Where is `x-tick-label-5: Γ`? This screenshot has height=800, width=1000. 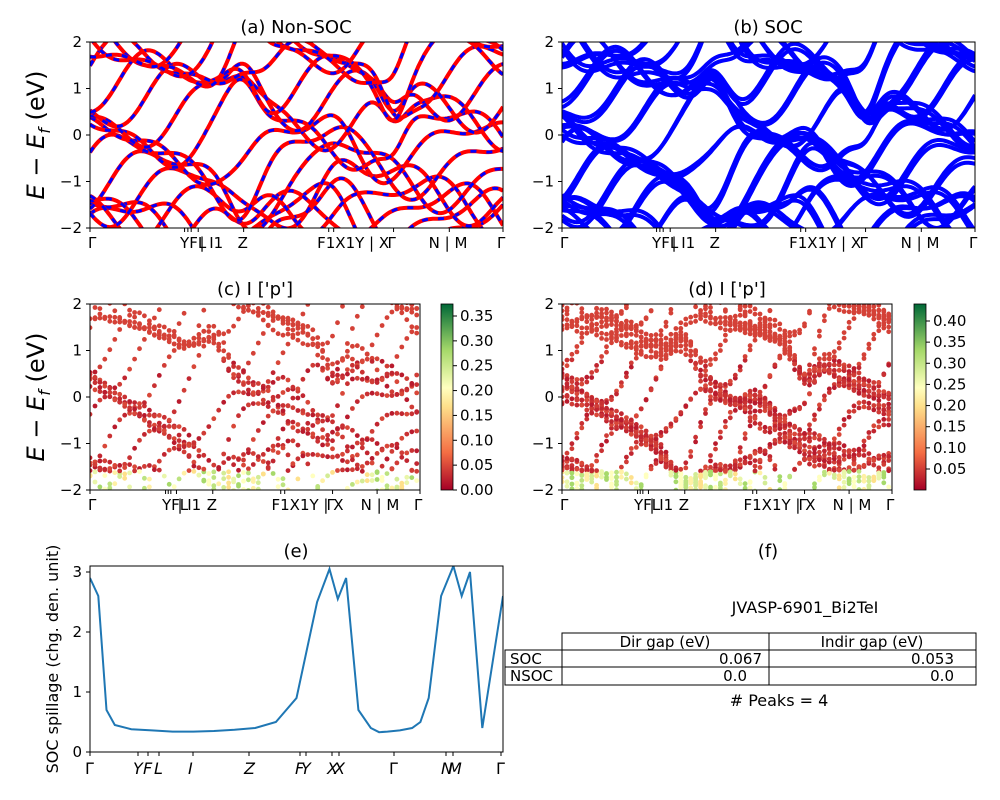 x-tick-label-5: Γ is located at coordinates (864, 243).